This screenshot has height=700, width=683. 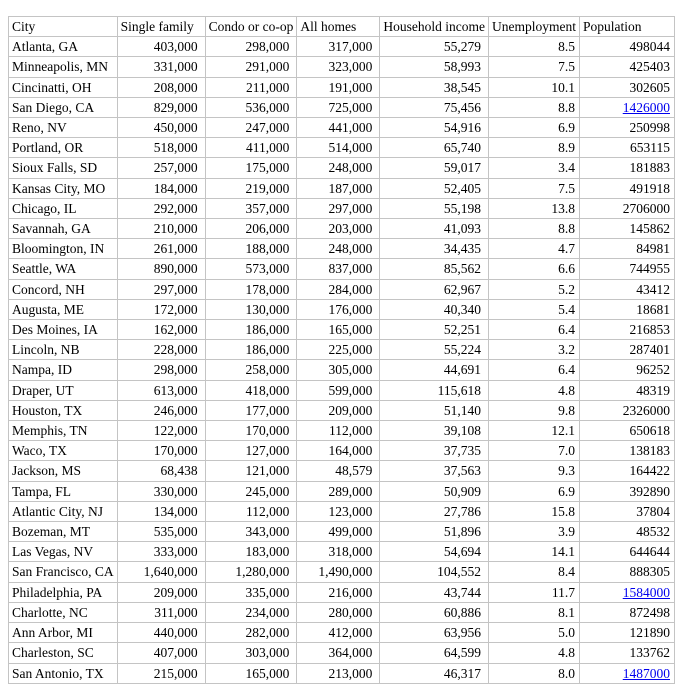 What do you see at coordinates (63, 491) in the screenshot?
I see `city-cell: Tampa, FL` at bounding box center [63, 491].